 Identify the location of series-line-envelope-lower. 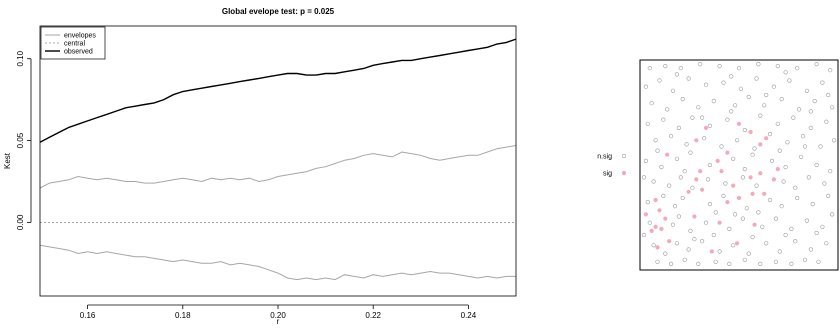
(277, 262).